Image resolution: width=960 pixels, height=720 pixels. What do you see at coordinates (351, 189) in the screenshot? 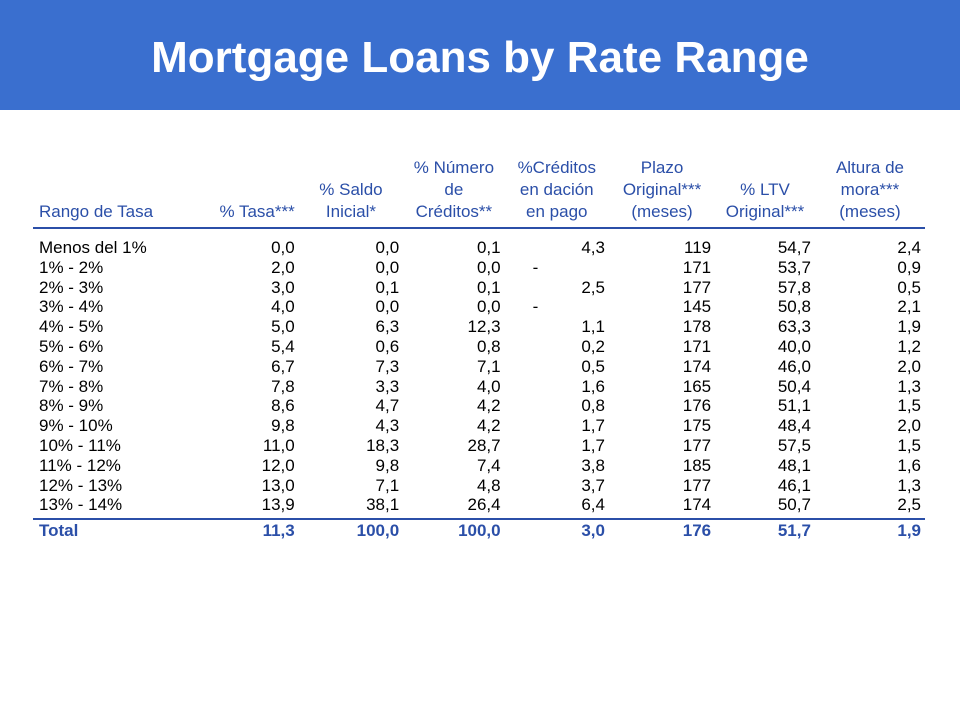
I see `header-initial-balance-line: % Saldo` at bounding box center [351, 189].